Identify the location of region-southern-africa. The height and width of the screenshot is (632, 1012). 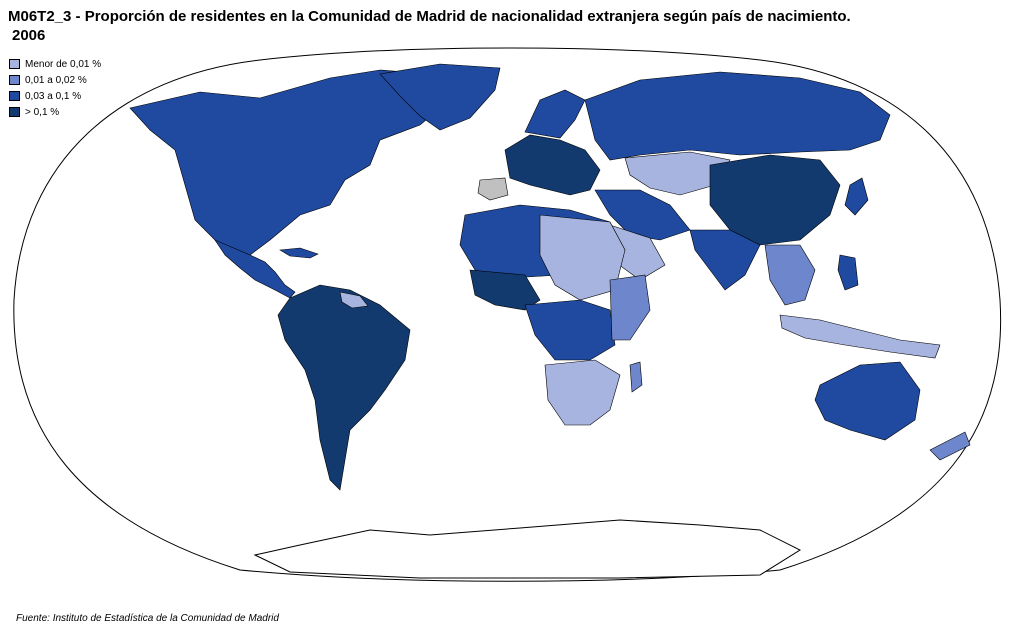
(582, 392).